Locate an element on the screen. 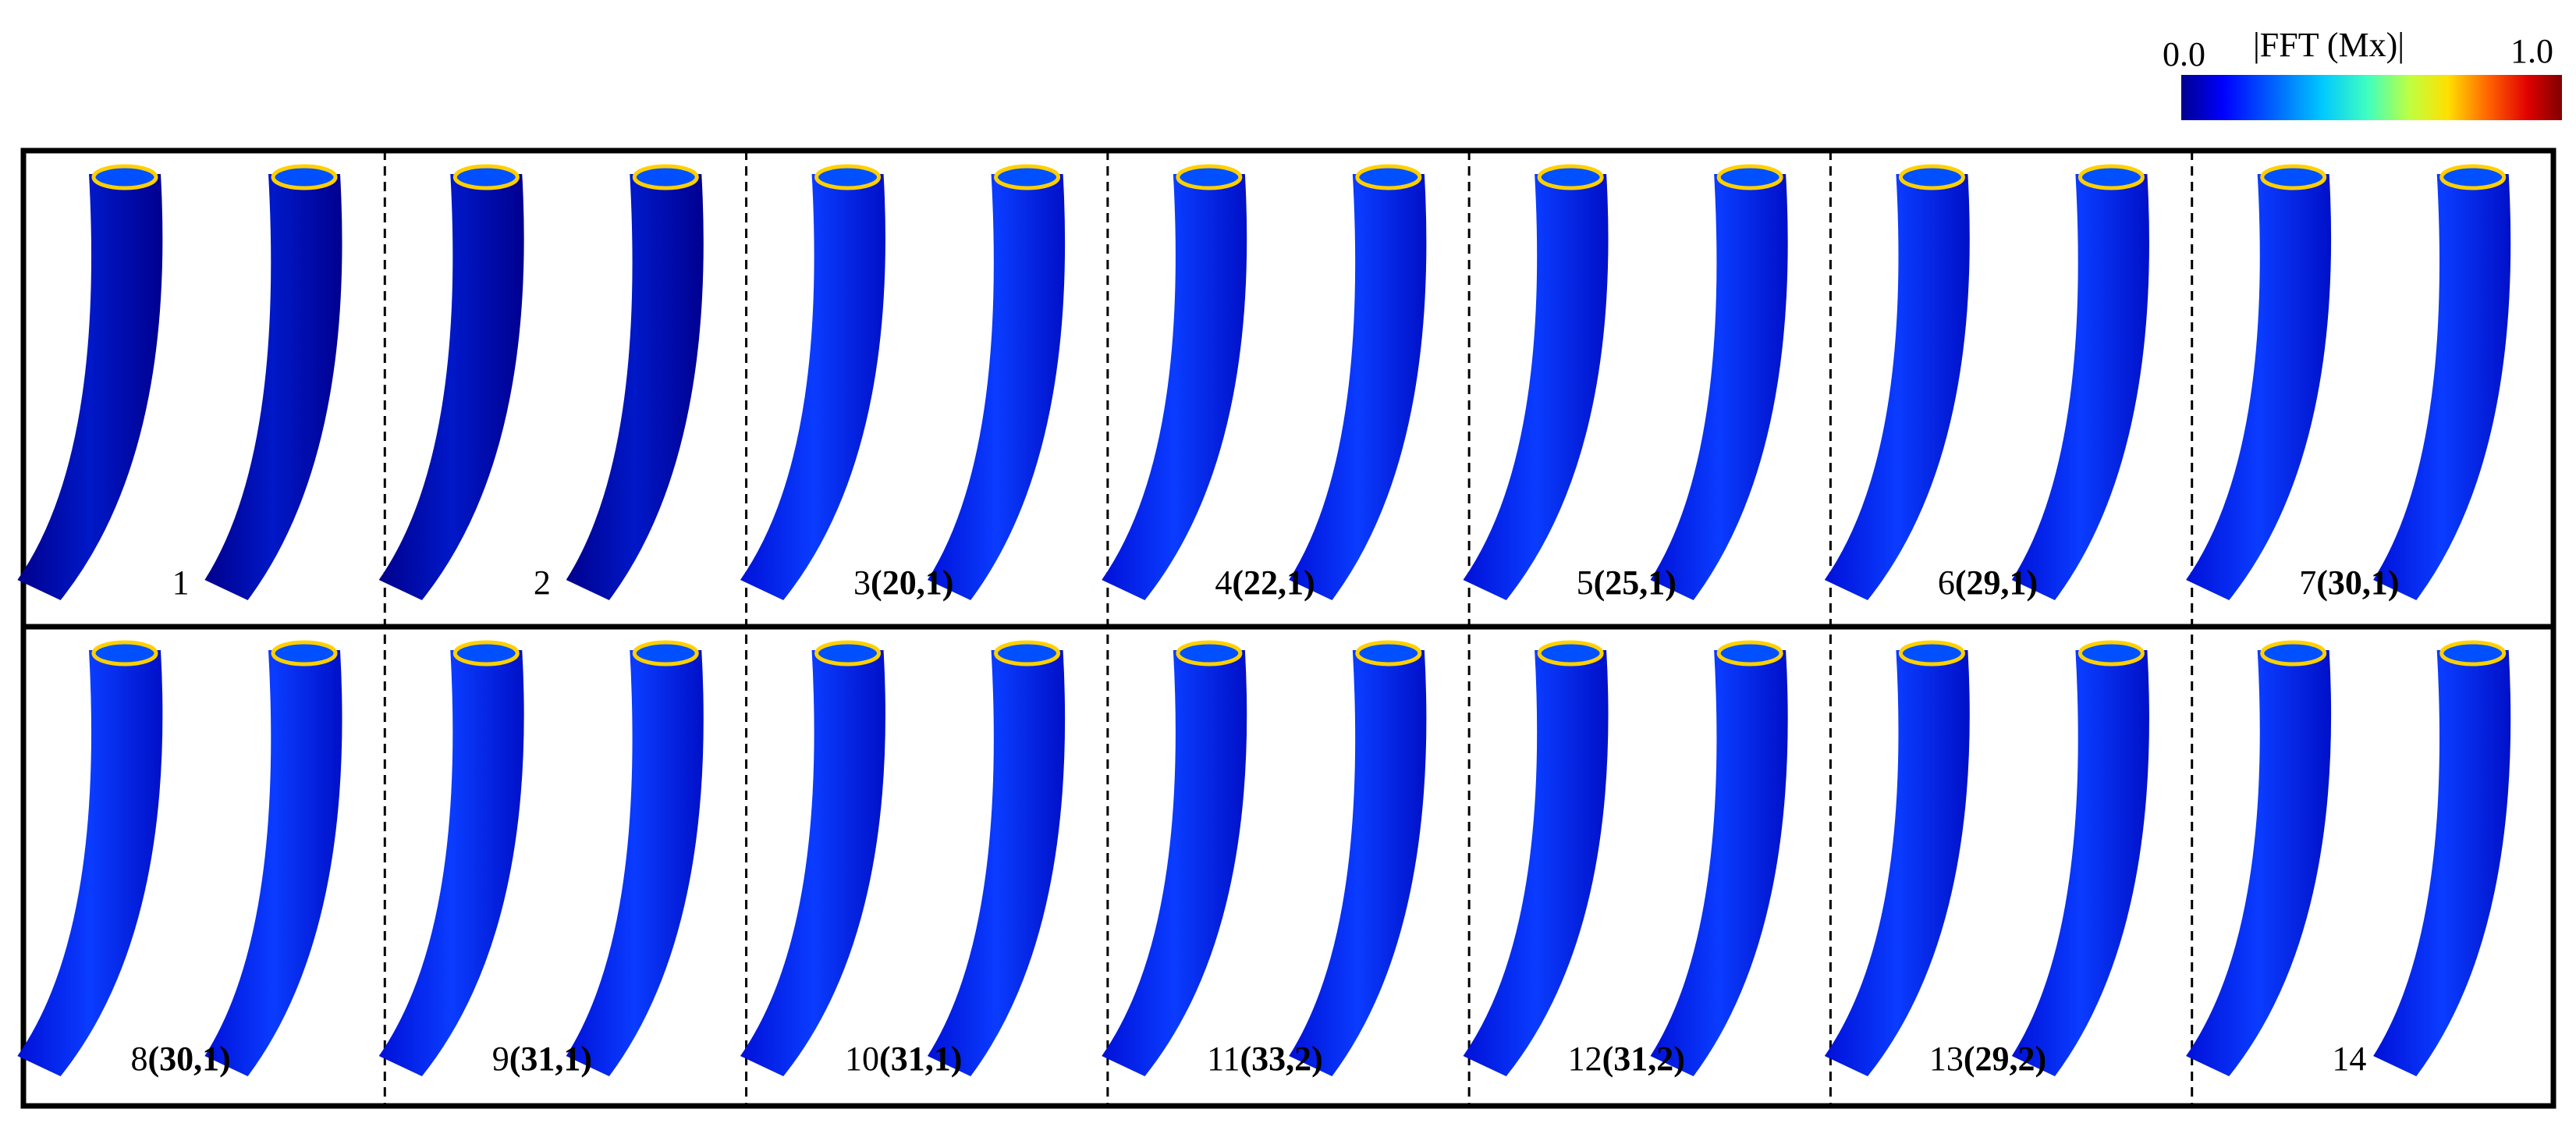 Image resolution: width=2576 pixels, height=1127 pixels. mode-numbers: (20,1) is located at coordinates (912, 583).